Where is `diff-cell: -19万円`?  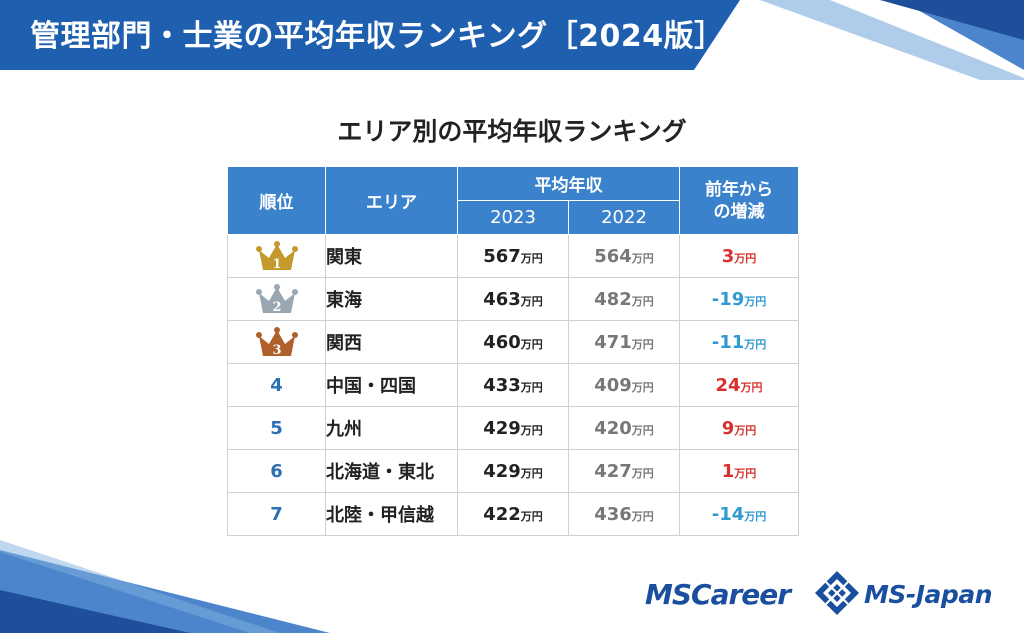
diff-cell: -19万円 is located at coordinates (739, 299).